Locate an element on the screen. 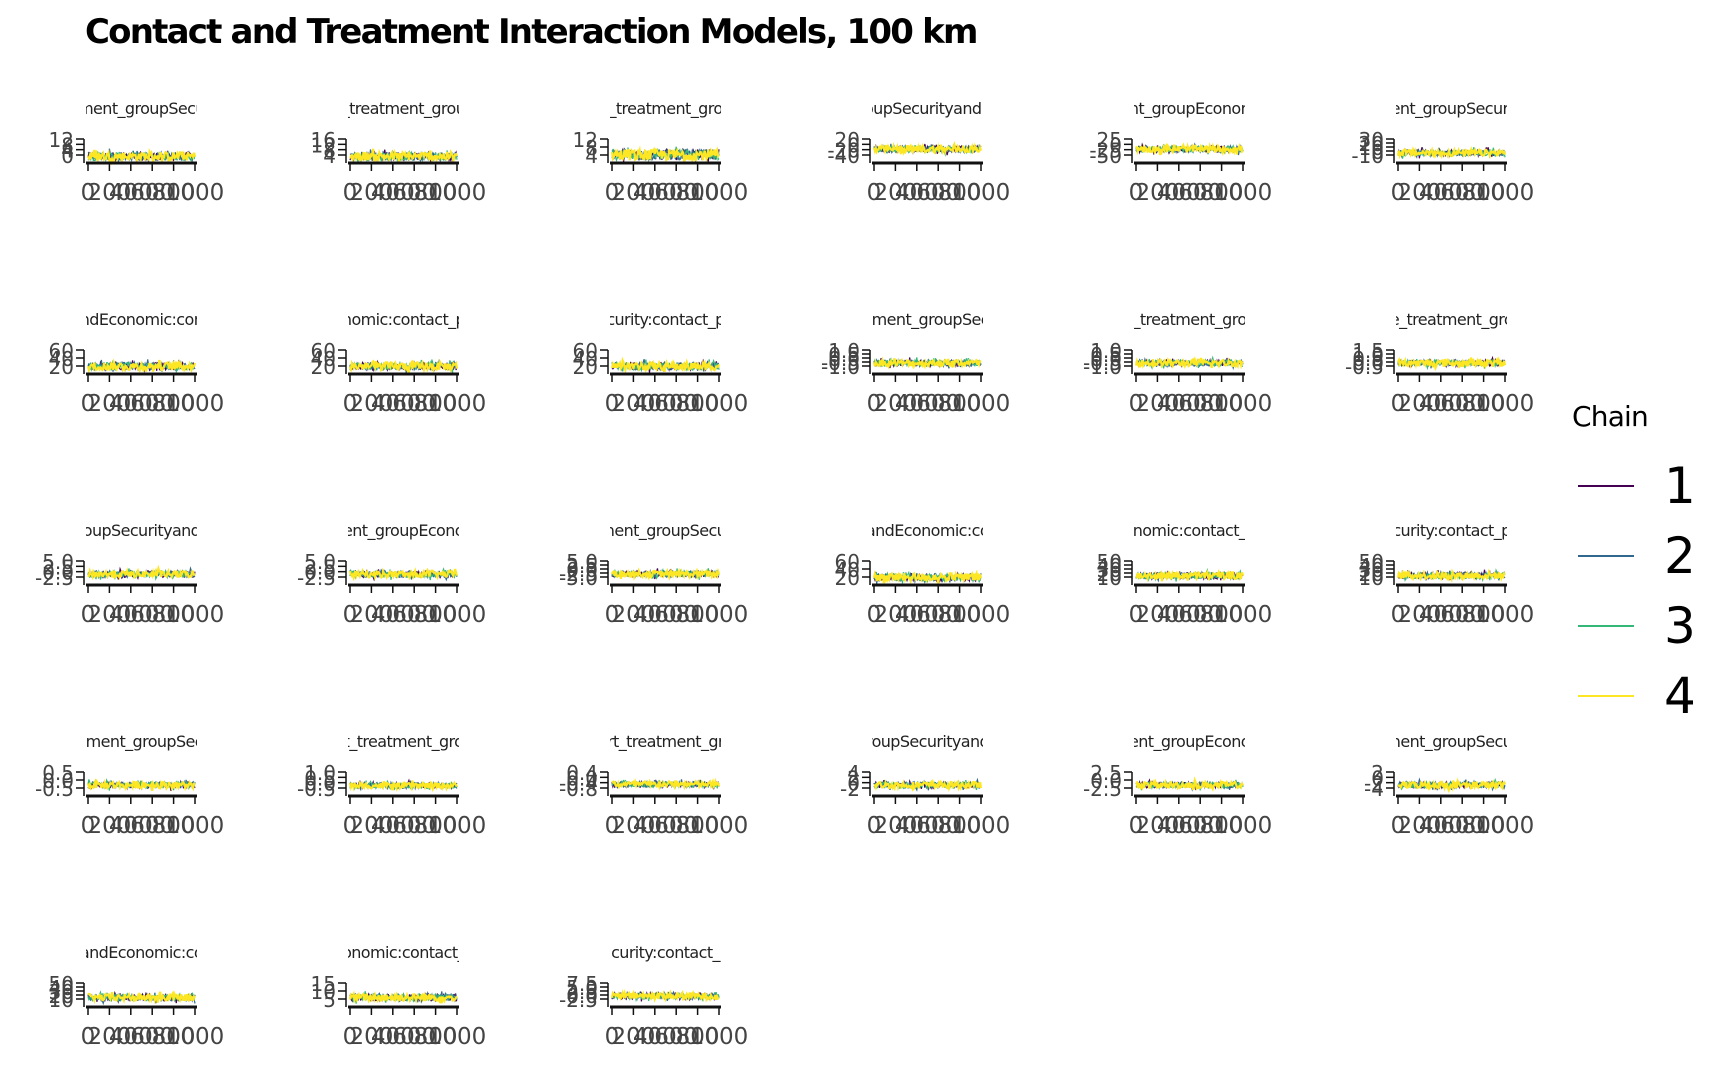 The height and width of the screenshot is (1067, 1728). y-tick-label: 15 is located at coordinates (323, 984).